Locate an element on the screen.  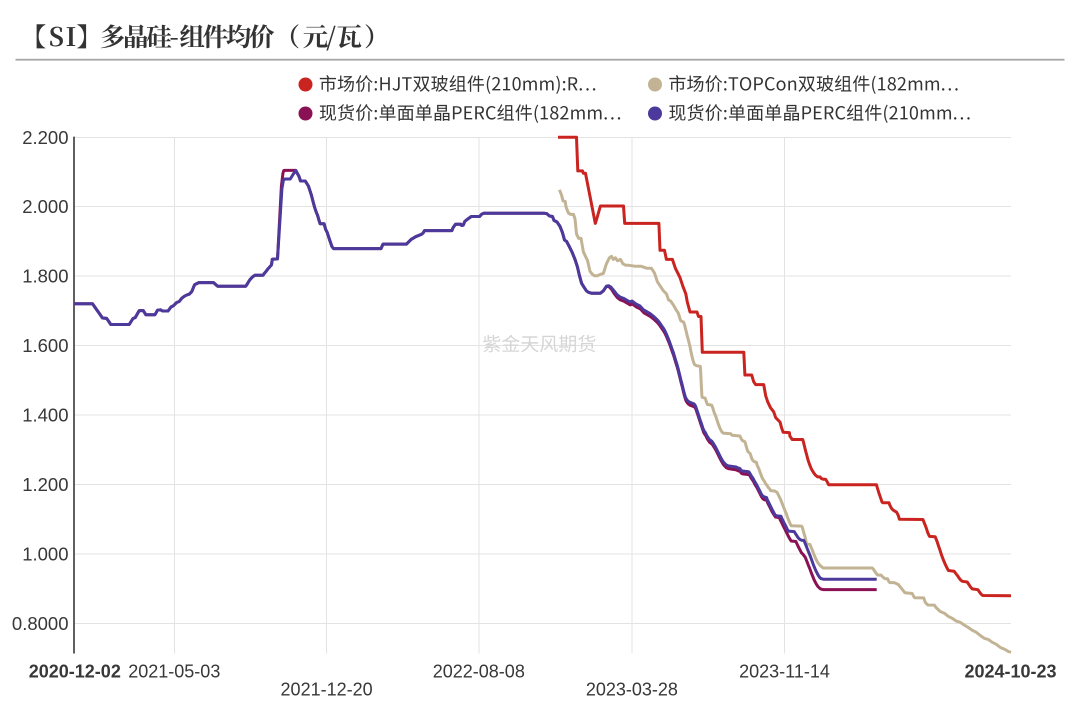
svg-text: 2021-12-20 is located at coordinates (327, 690).